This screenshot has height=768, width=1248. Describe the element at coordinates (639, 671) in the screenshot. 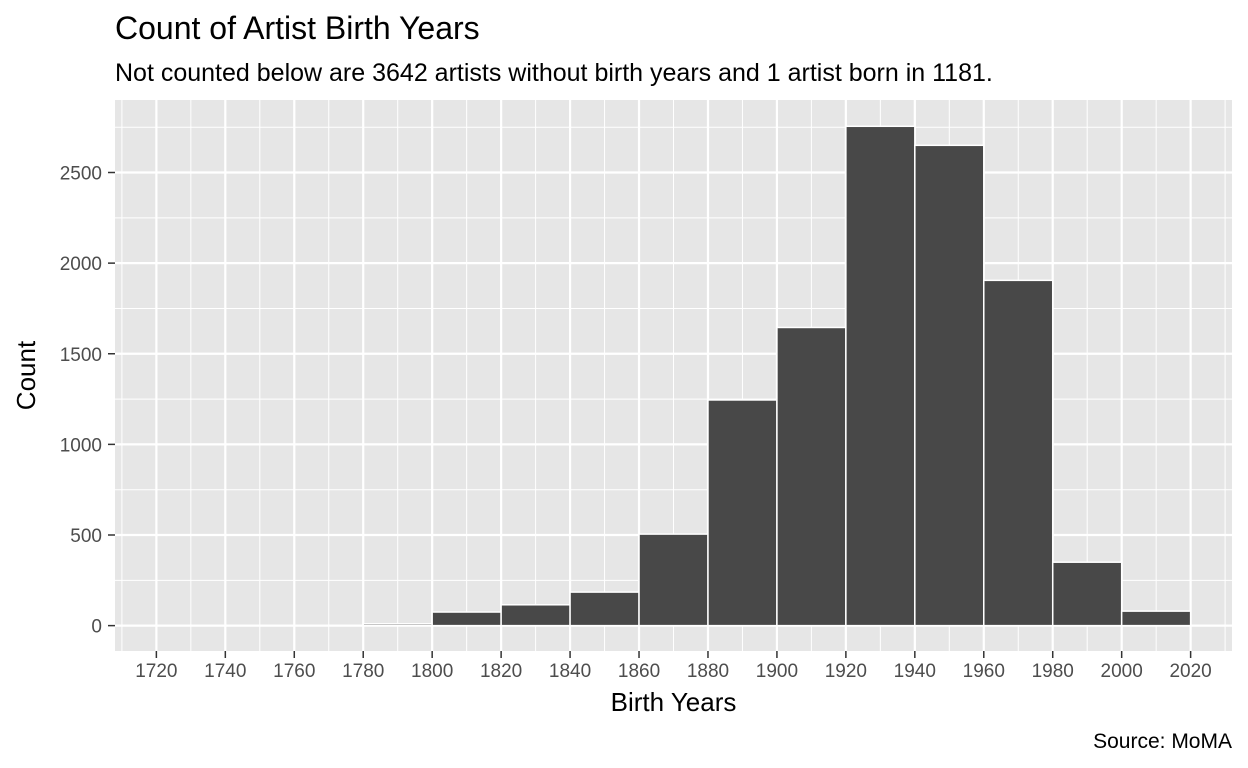

I see `x-tick-label: 1860` at that location.